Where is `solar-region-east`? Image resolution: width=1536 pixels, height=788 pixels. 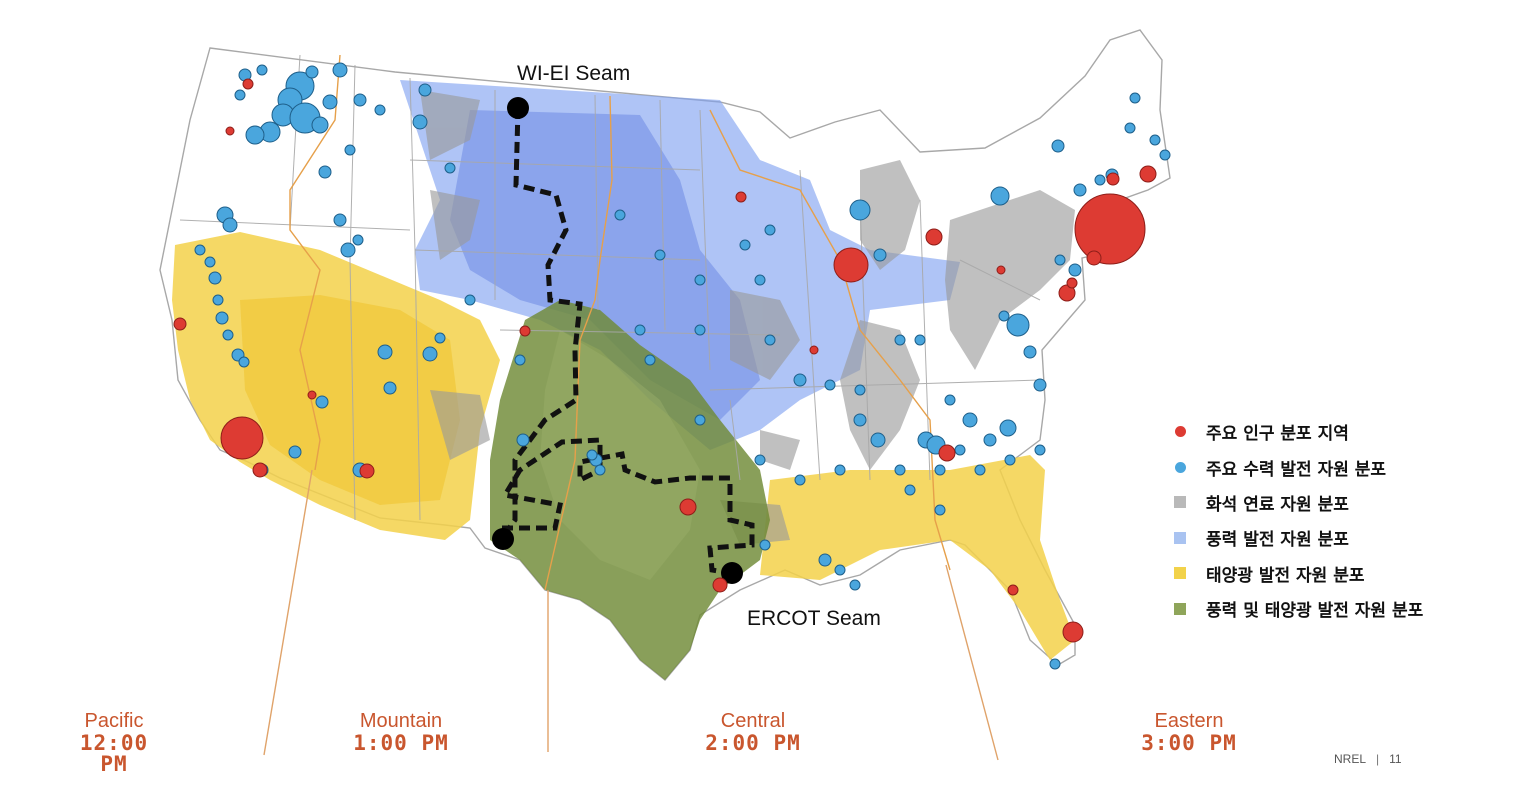
solar-region-east is located at coordinates (917, 557).